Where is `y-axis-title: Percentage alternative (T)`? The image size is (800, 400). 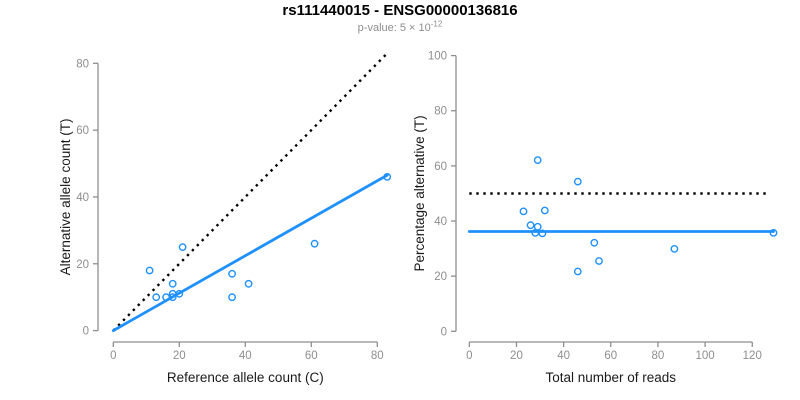 y-axis-title: Percentage alternative (T) is located at coordinates (419, 193).